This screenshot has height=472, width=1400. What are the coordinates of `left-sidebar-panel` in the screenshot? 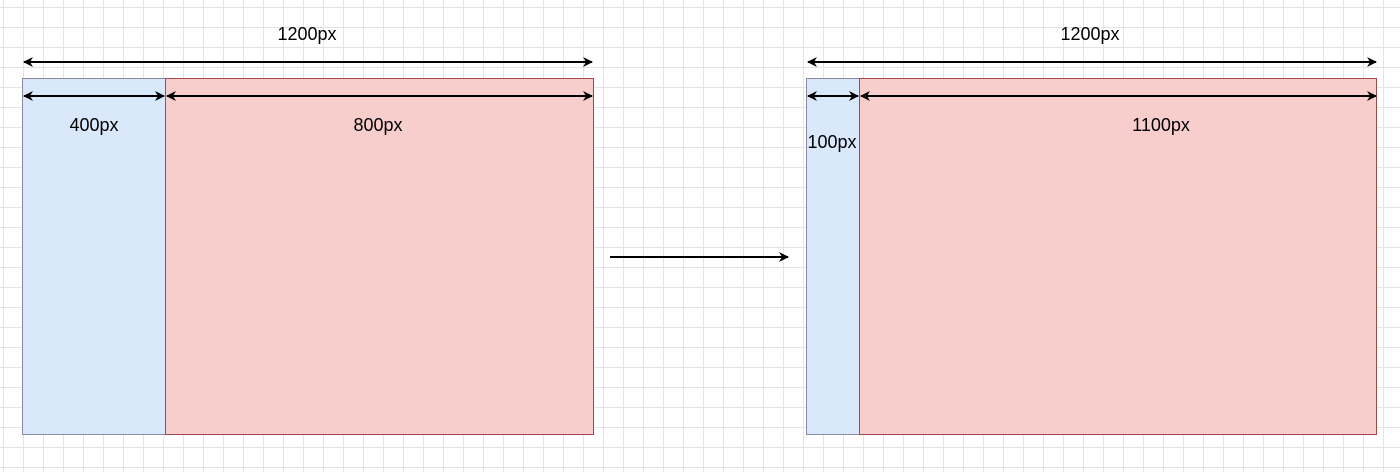 It's located at (94, 256).